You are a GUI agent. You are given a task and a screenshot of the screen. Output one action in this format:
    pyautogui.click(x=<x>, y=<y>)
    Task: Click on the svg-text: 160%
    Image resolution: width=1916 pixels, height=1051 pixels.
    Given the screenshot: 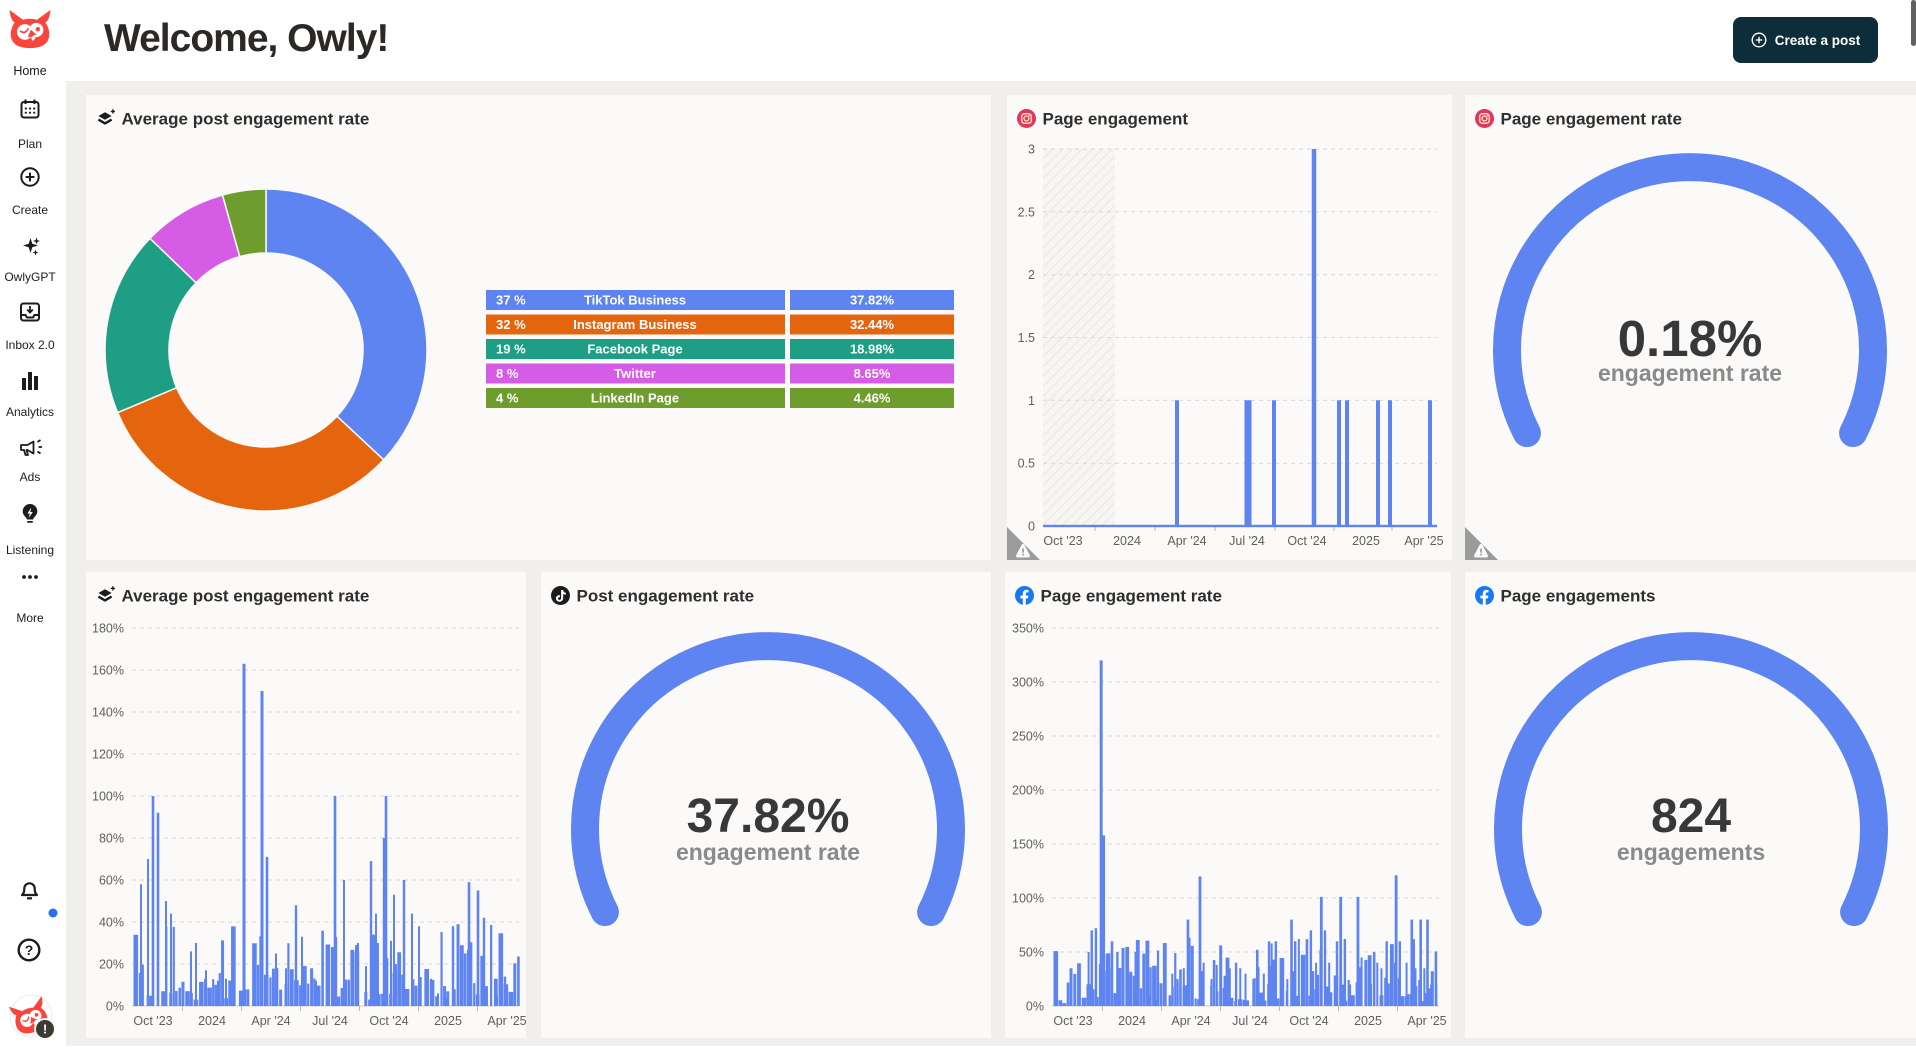 What is the action you would take?
    pyautogui.click(x=108, y=671)
    